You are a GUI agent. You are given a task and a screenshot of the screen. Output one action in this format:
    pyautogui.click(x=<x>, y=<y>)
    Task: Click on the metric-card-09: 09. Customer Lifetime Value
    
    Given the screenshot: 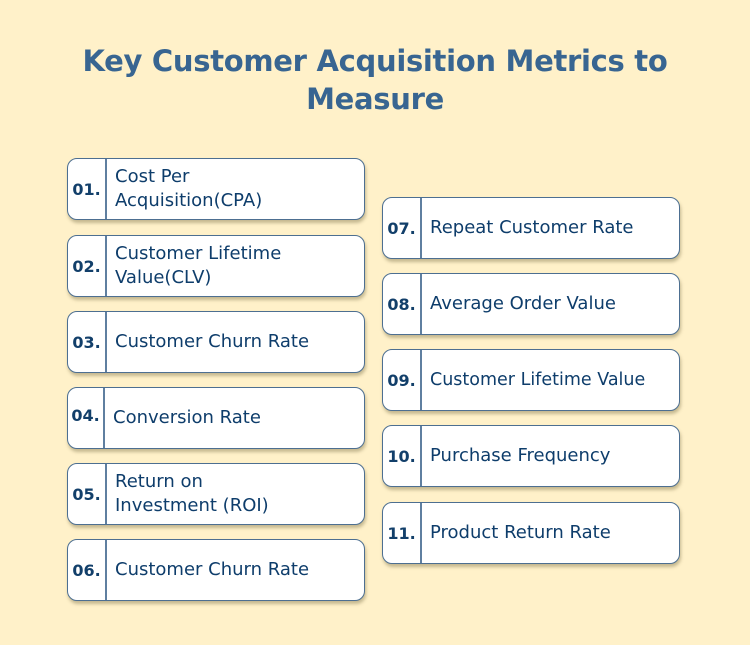 What is the action you would take?
    pyautogui.click(x=531, y=380)
    